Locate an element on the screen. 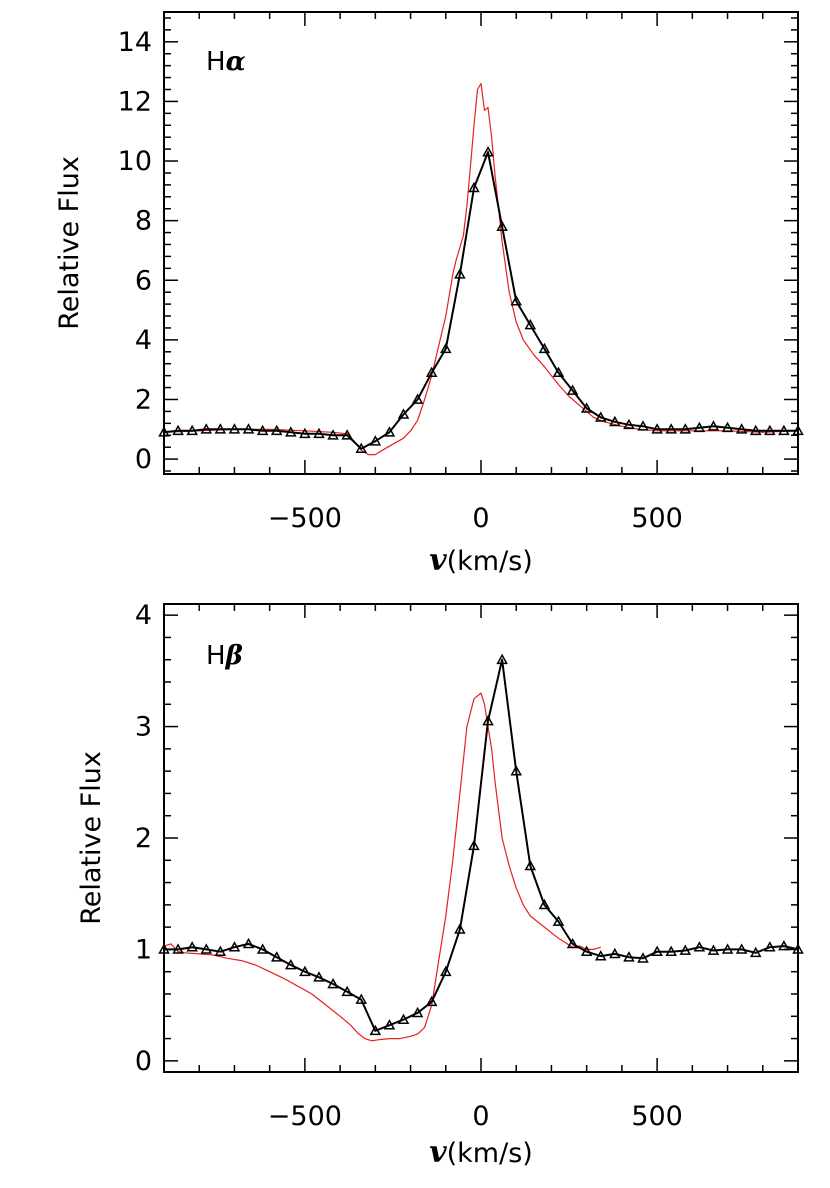  y-tick-label: 12 is located at coordinates (135, 101).